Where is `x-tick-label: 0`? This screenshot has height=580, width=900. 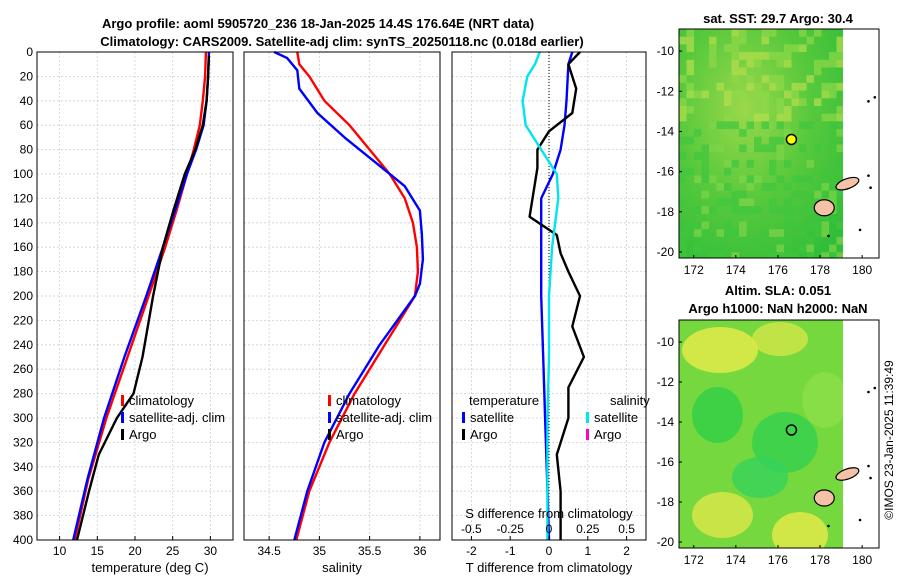
x-tick-label: 0 is located at coordinates (549, 551).